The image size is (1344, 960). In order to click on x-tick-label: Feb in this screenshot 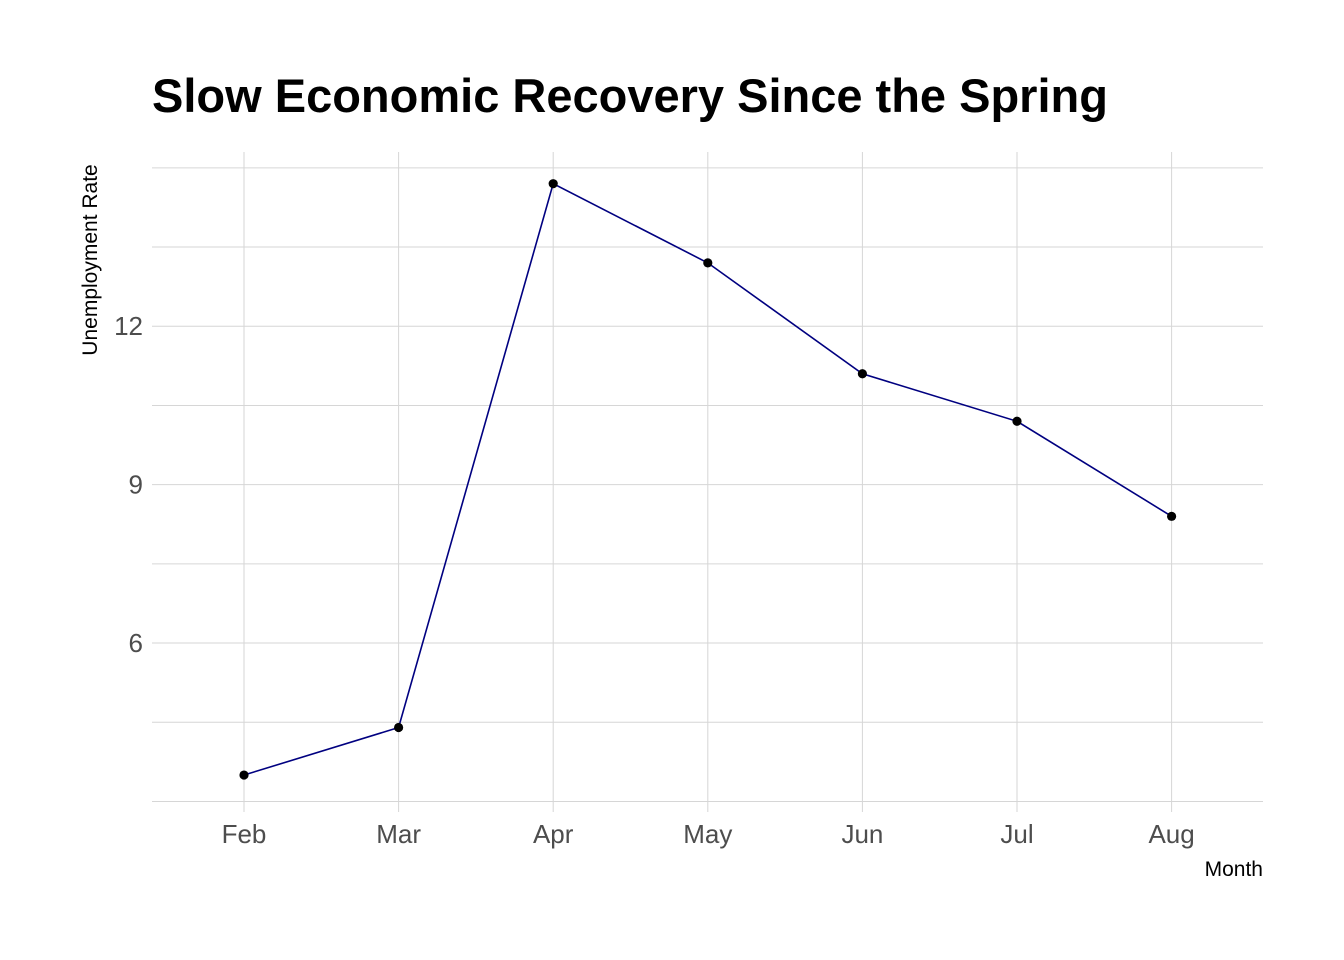, I will do `click(244, 834)`.